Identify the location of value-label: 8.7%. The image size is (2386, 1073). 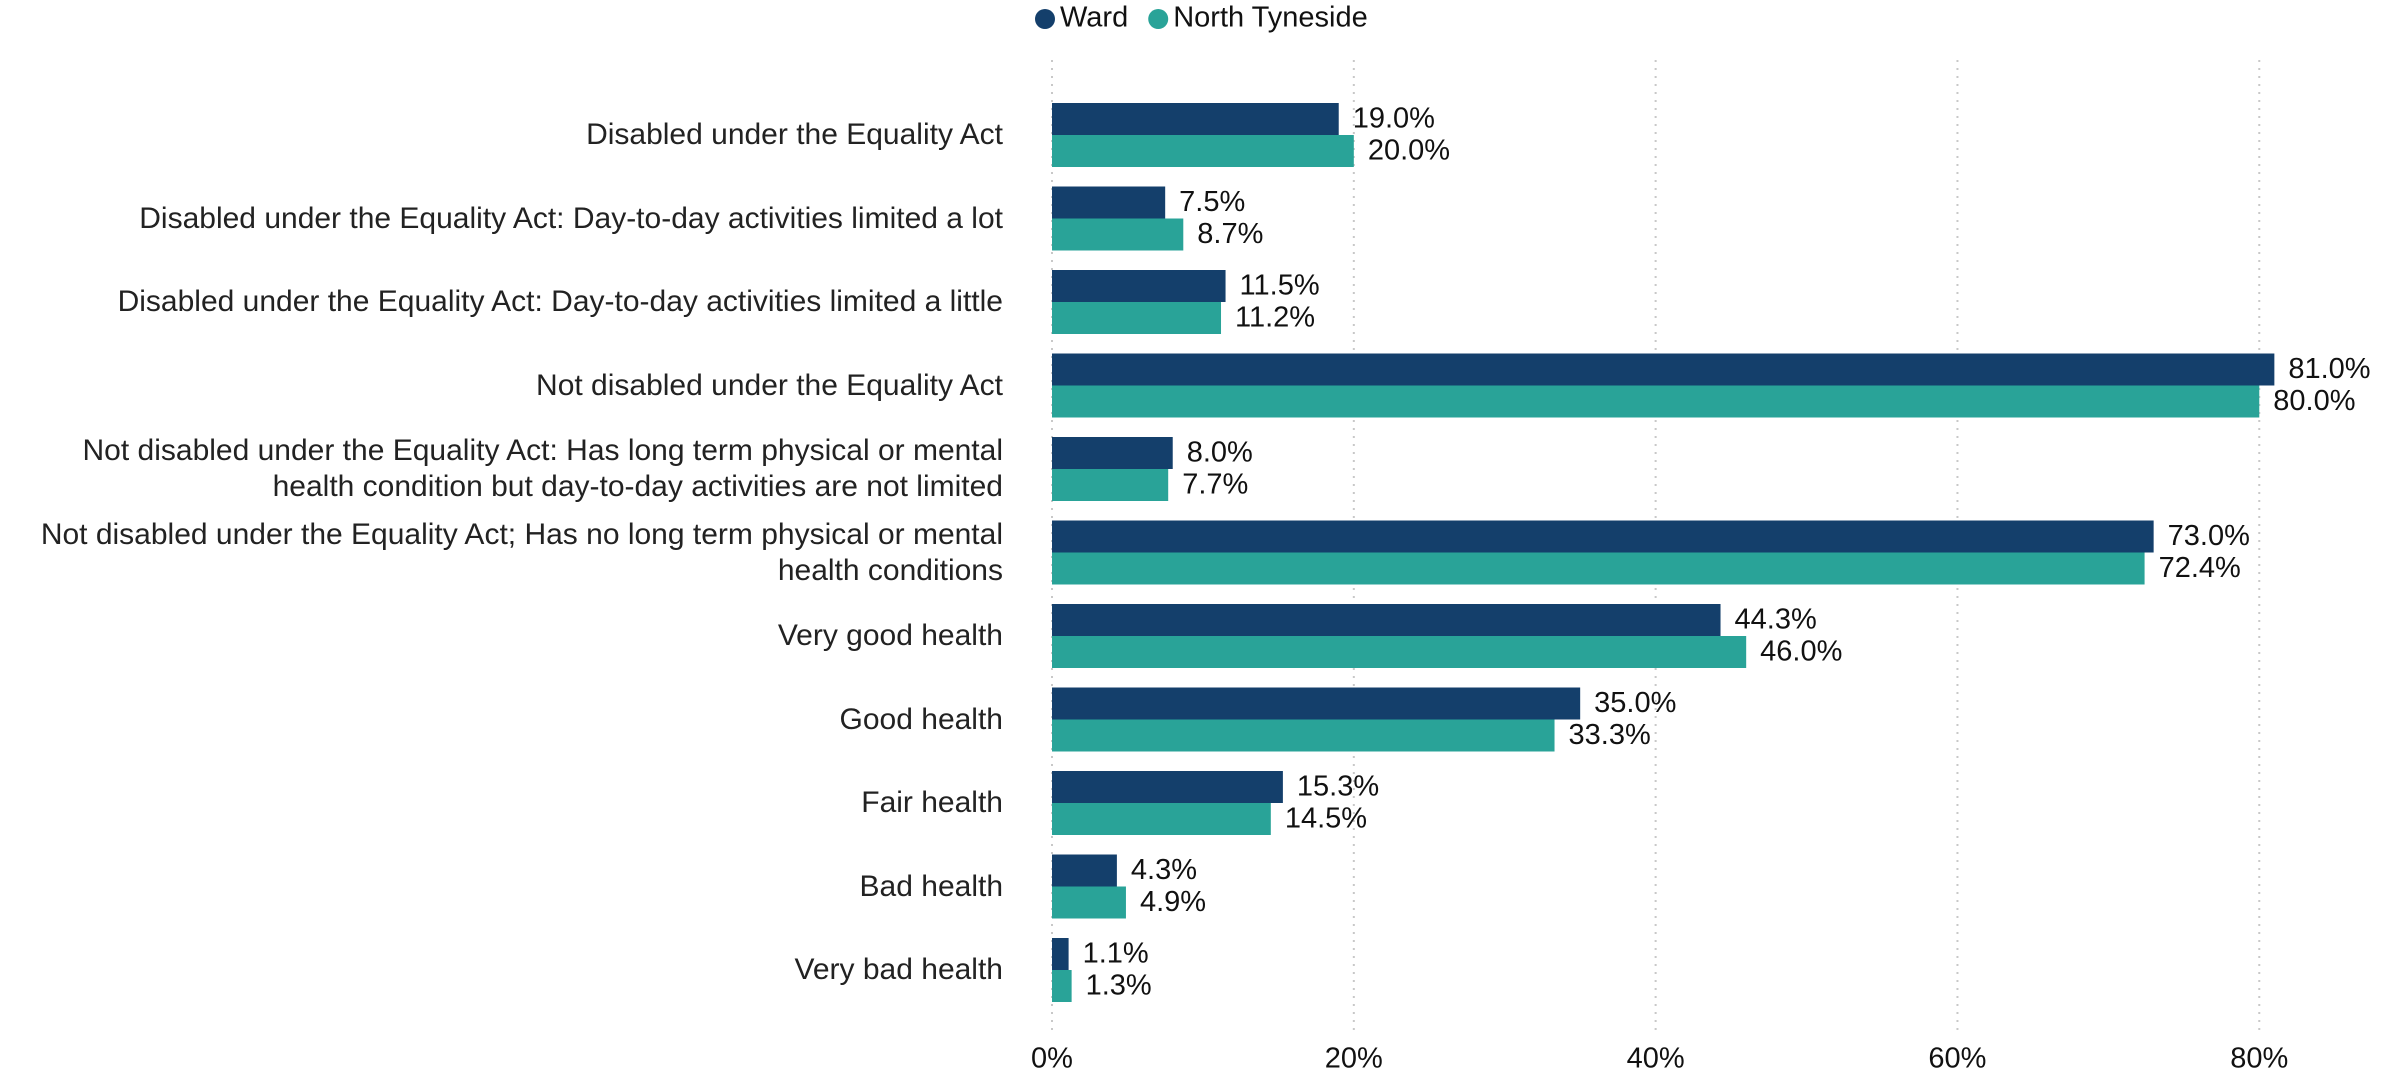
(1230, 234).